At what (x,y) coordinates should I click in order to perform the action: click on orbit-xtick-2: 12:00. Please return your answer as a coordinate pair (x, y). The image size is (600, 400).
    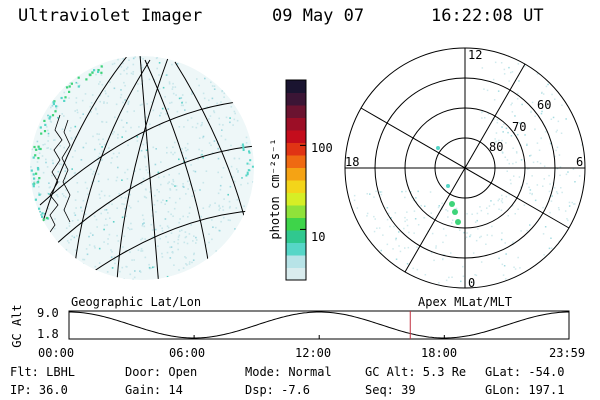
    Looking at the image, I should click on (313, 353).